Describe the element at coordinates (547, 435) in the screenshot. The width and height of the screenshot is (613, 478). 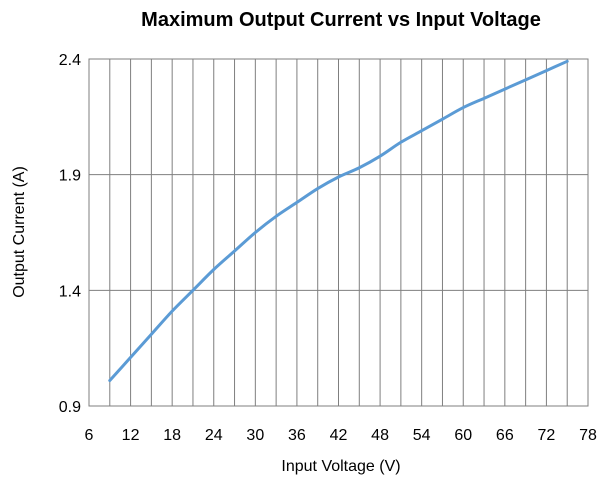
I see `x-tick-label: 72` at that location.